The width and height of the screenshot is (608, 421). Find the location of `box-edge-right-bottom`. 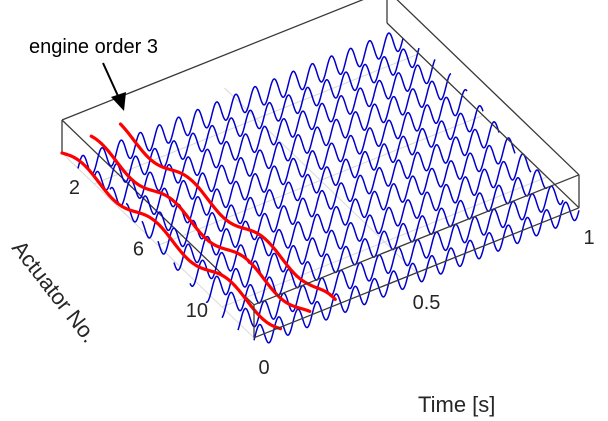

box-edge-right-bottom is located at coordinates (483, 115).